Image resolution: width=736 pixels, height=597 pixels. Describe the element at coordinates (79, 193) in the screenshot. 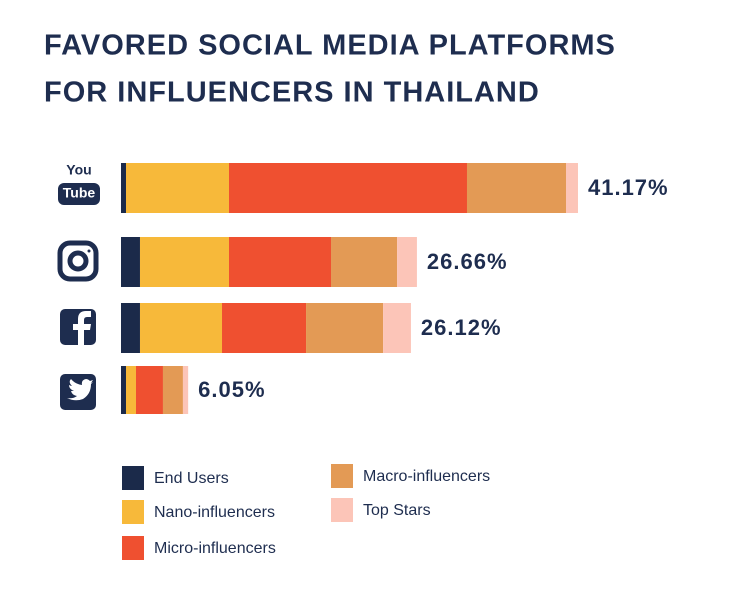

I see `logo-text: Tube` at that location.